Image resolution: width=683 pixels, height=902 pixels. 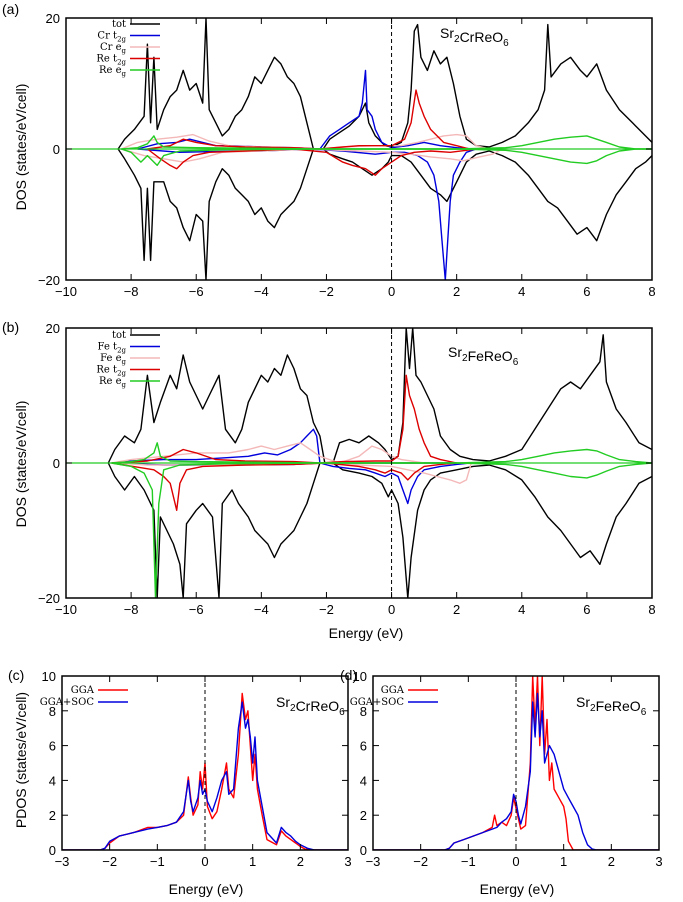 What do you see at coordinates (16, 675) in the screenshot?
I see `panel-letter: (c)` at bounding box center [16, 675].